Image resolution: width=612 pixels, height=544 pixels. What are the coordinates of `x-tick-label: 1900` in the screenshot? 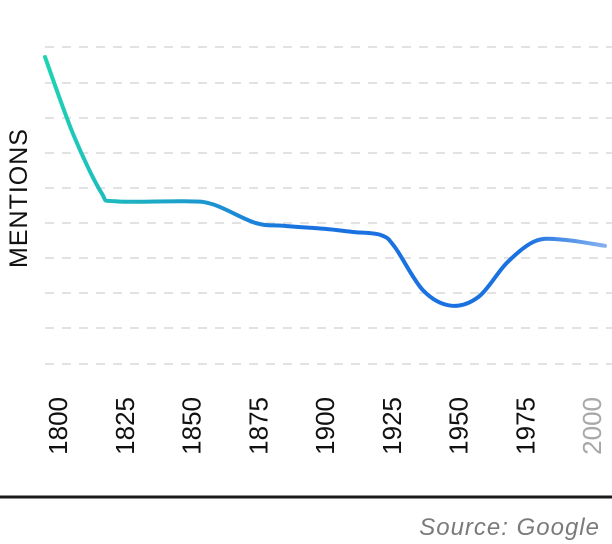 It's located at (325, 426).